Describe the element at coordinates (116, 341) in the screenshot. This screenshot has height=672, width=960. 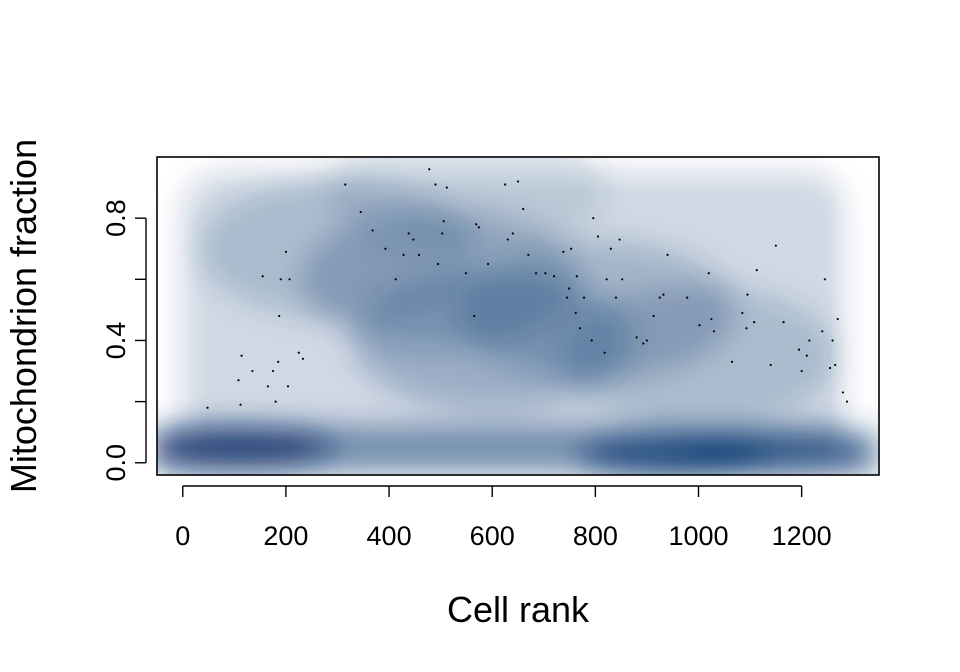
I see `y-tick-label: 0.4` at that location.